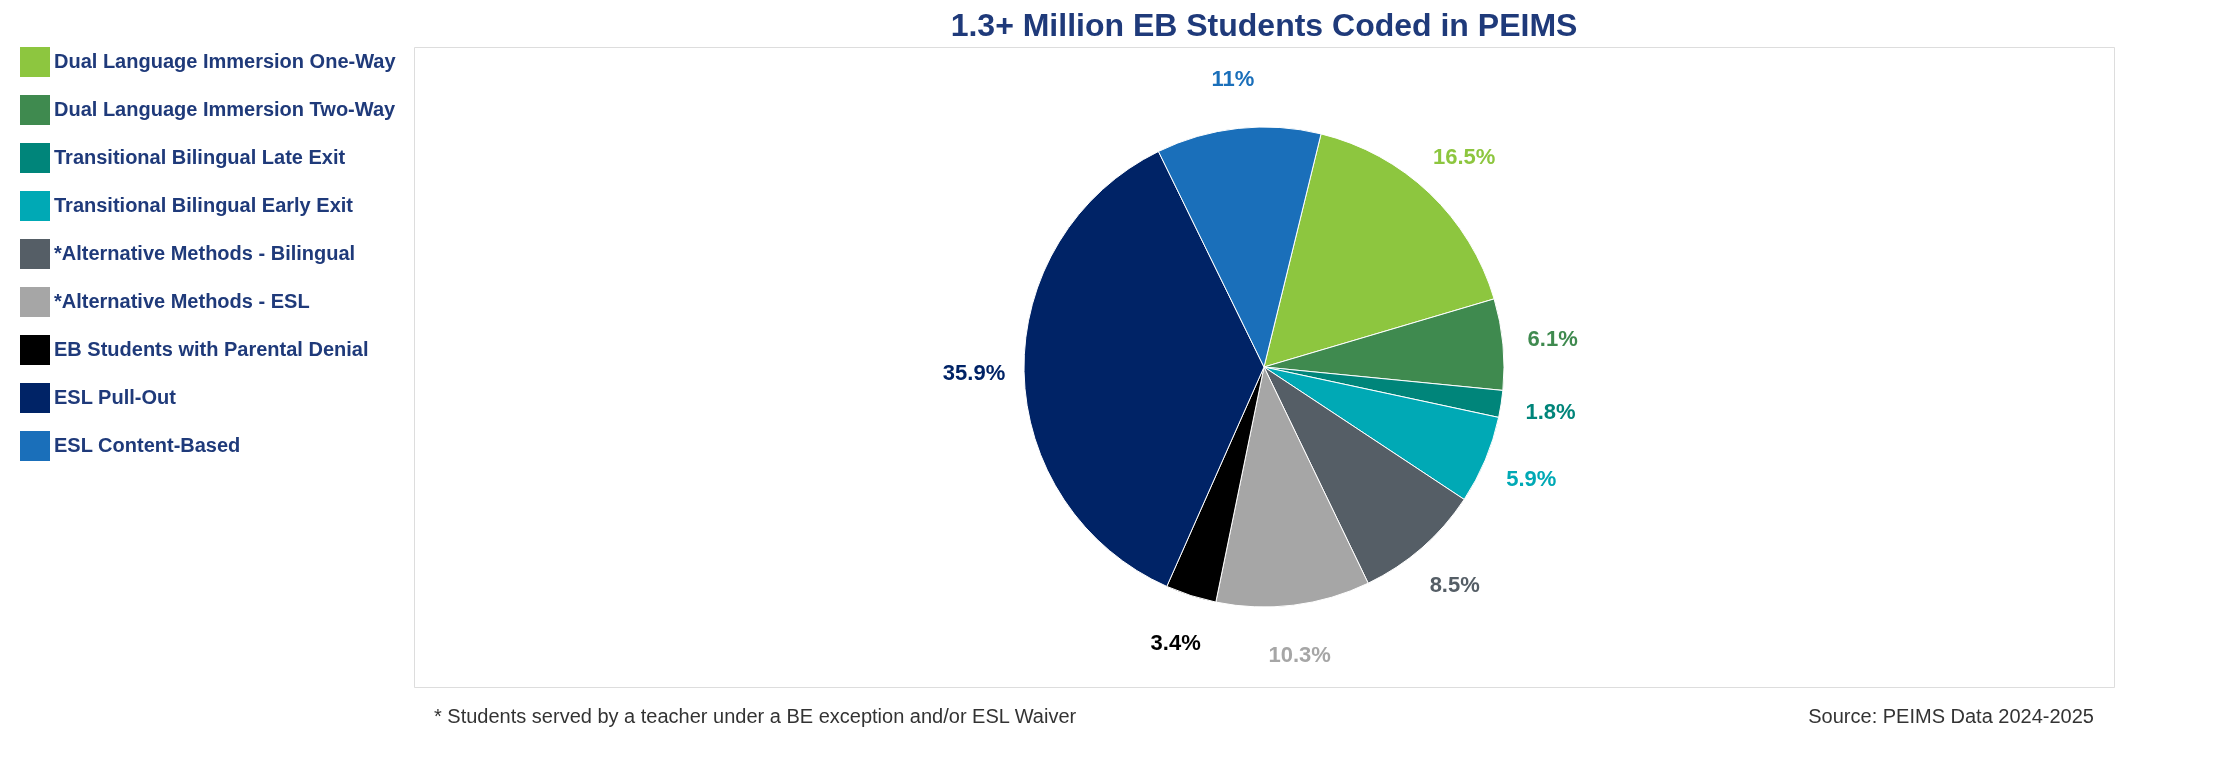 The image size is (2222, 783). Describe the element at coordinates (1233, 78) in the screenshot. I see `data-label: 11%` at that location.